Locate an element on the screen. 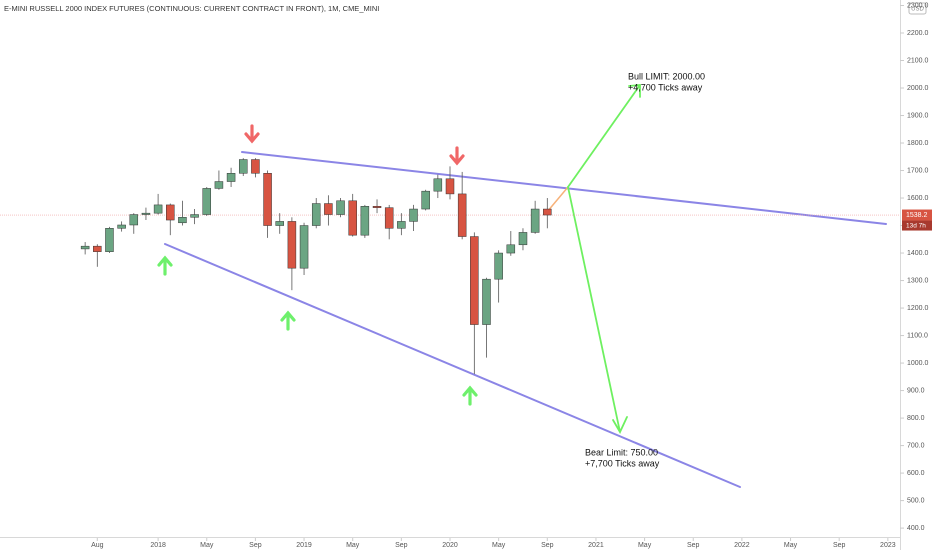 Image resolution: width=932 pixels, height=550 pixels. currency: USD is located at coordinates (917, 10).